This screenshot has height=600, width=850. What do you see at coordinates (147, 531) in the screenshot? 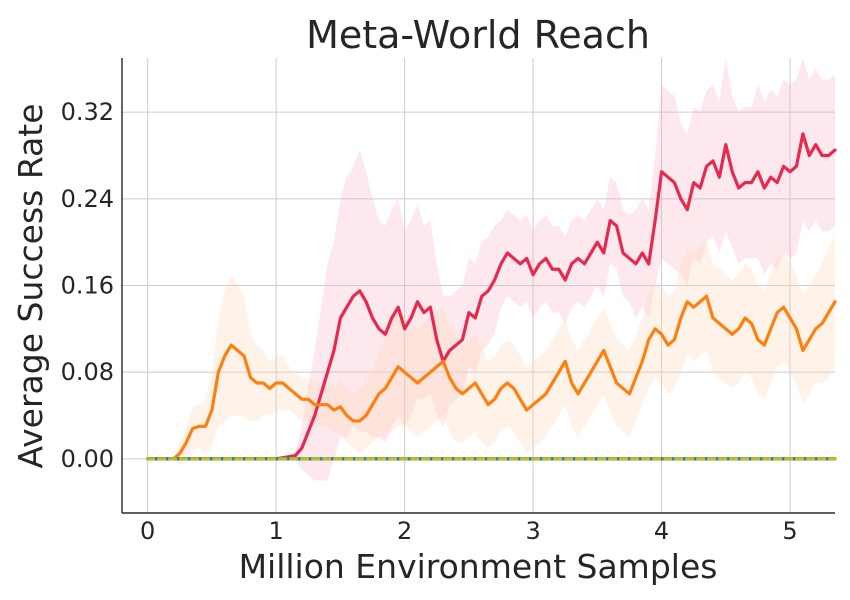
I see `x-tick-label-0: 0` at bounding box center [147, 531].